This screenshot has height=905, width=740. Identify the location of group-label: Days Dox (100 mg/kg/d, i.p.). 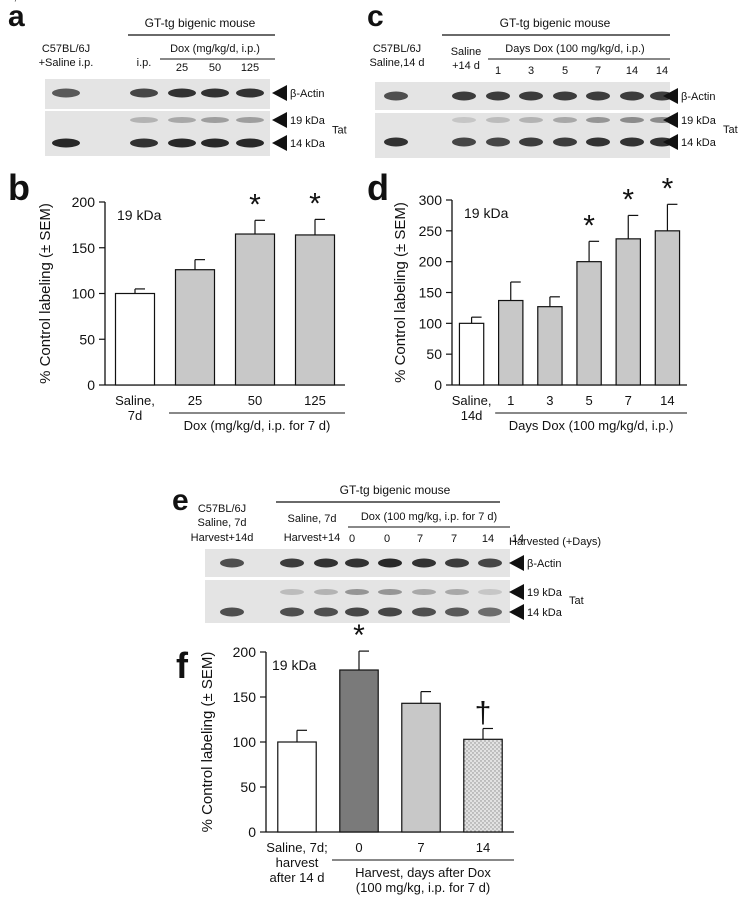
(591, 425).